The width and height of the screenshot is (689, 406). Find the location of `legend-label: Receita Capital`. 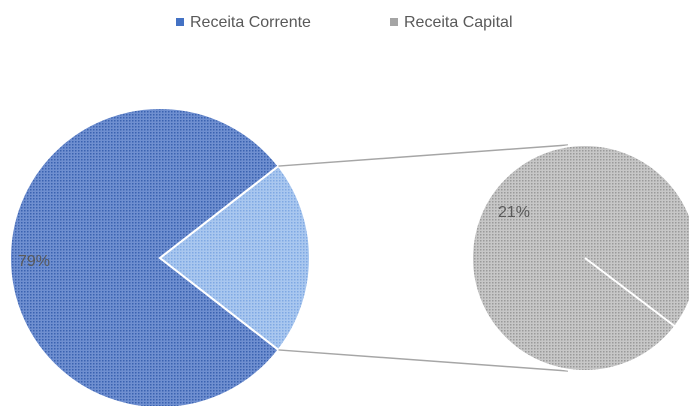

legend-label: Receita Capital is located at coordinates (458, 22).